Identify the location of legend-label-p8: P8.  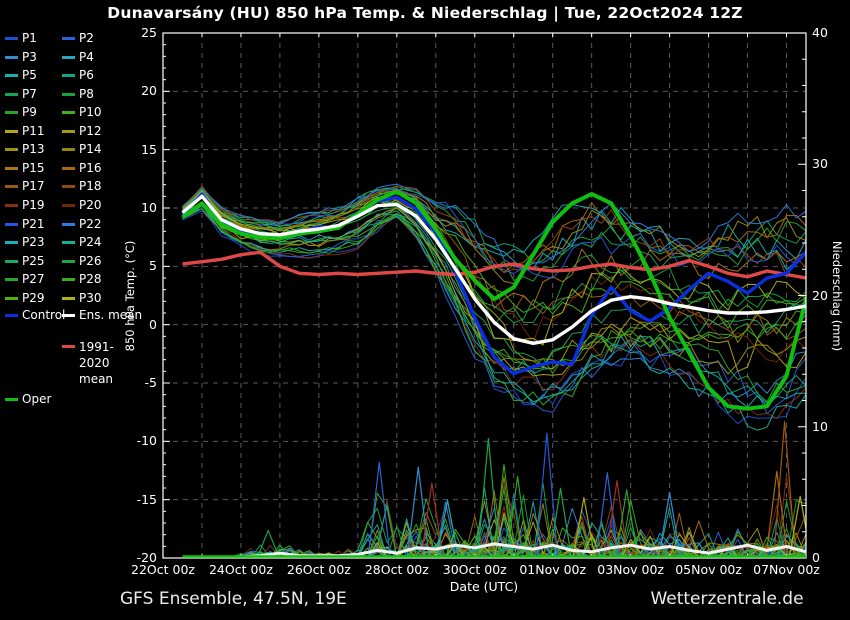
(86, 93).